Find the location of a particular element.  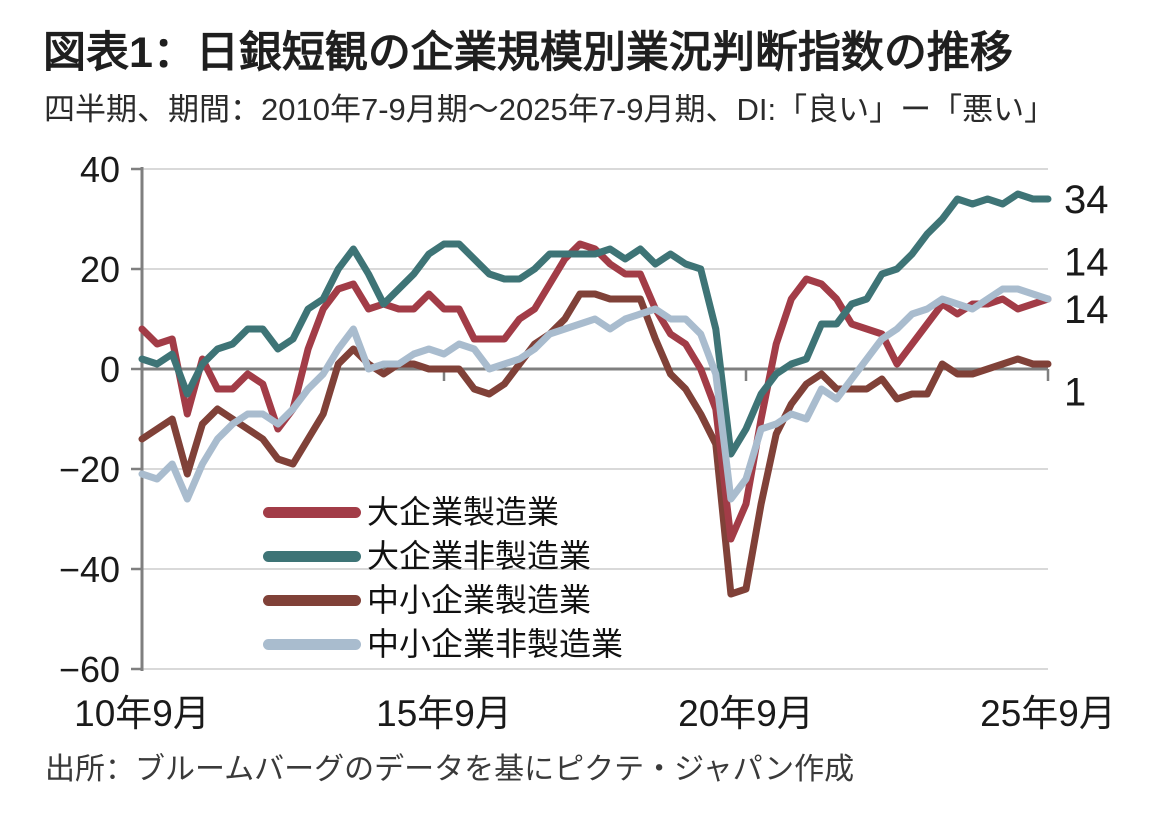

legend-item: 中小企業製造業 is located at coordinates (443, 600).